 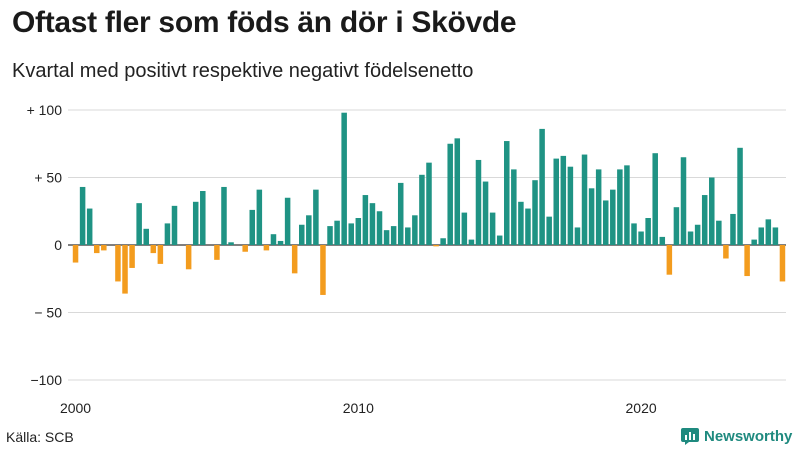 I want to click on brand-logo: Newsworthy, so click(x=736, y=436).